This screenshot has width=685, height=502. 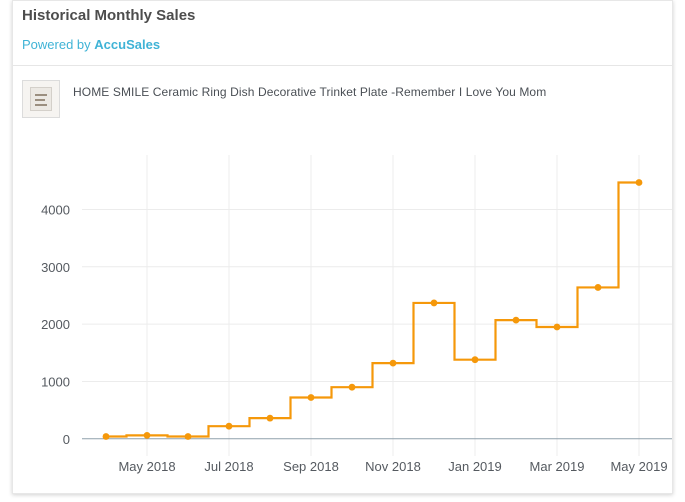 I want to click on powered-prefix: Powered by, so click(x=56, y=44).